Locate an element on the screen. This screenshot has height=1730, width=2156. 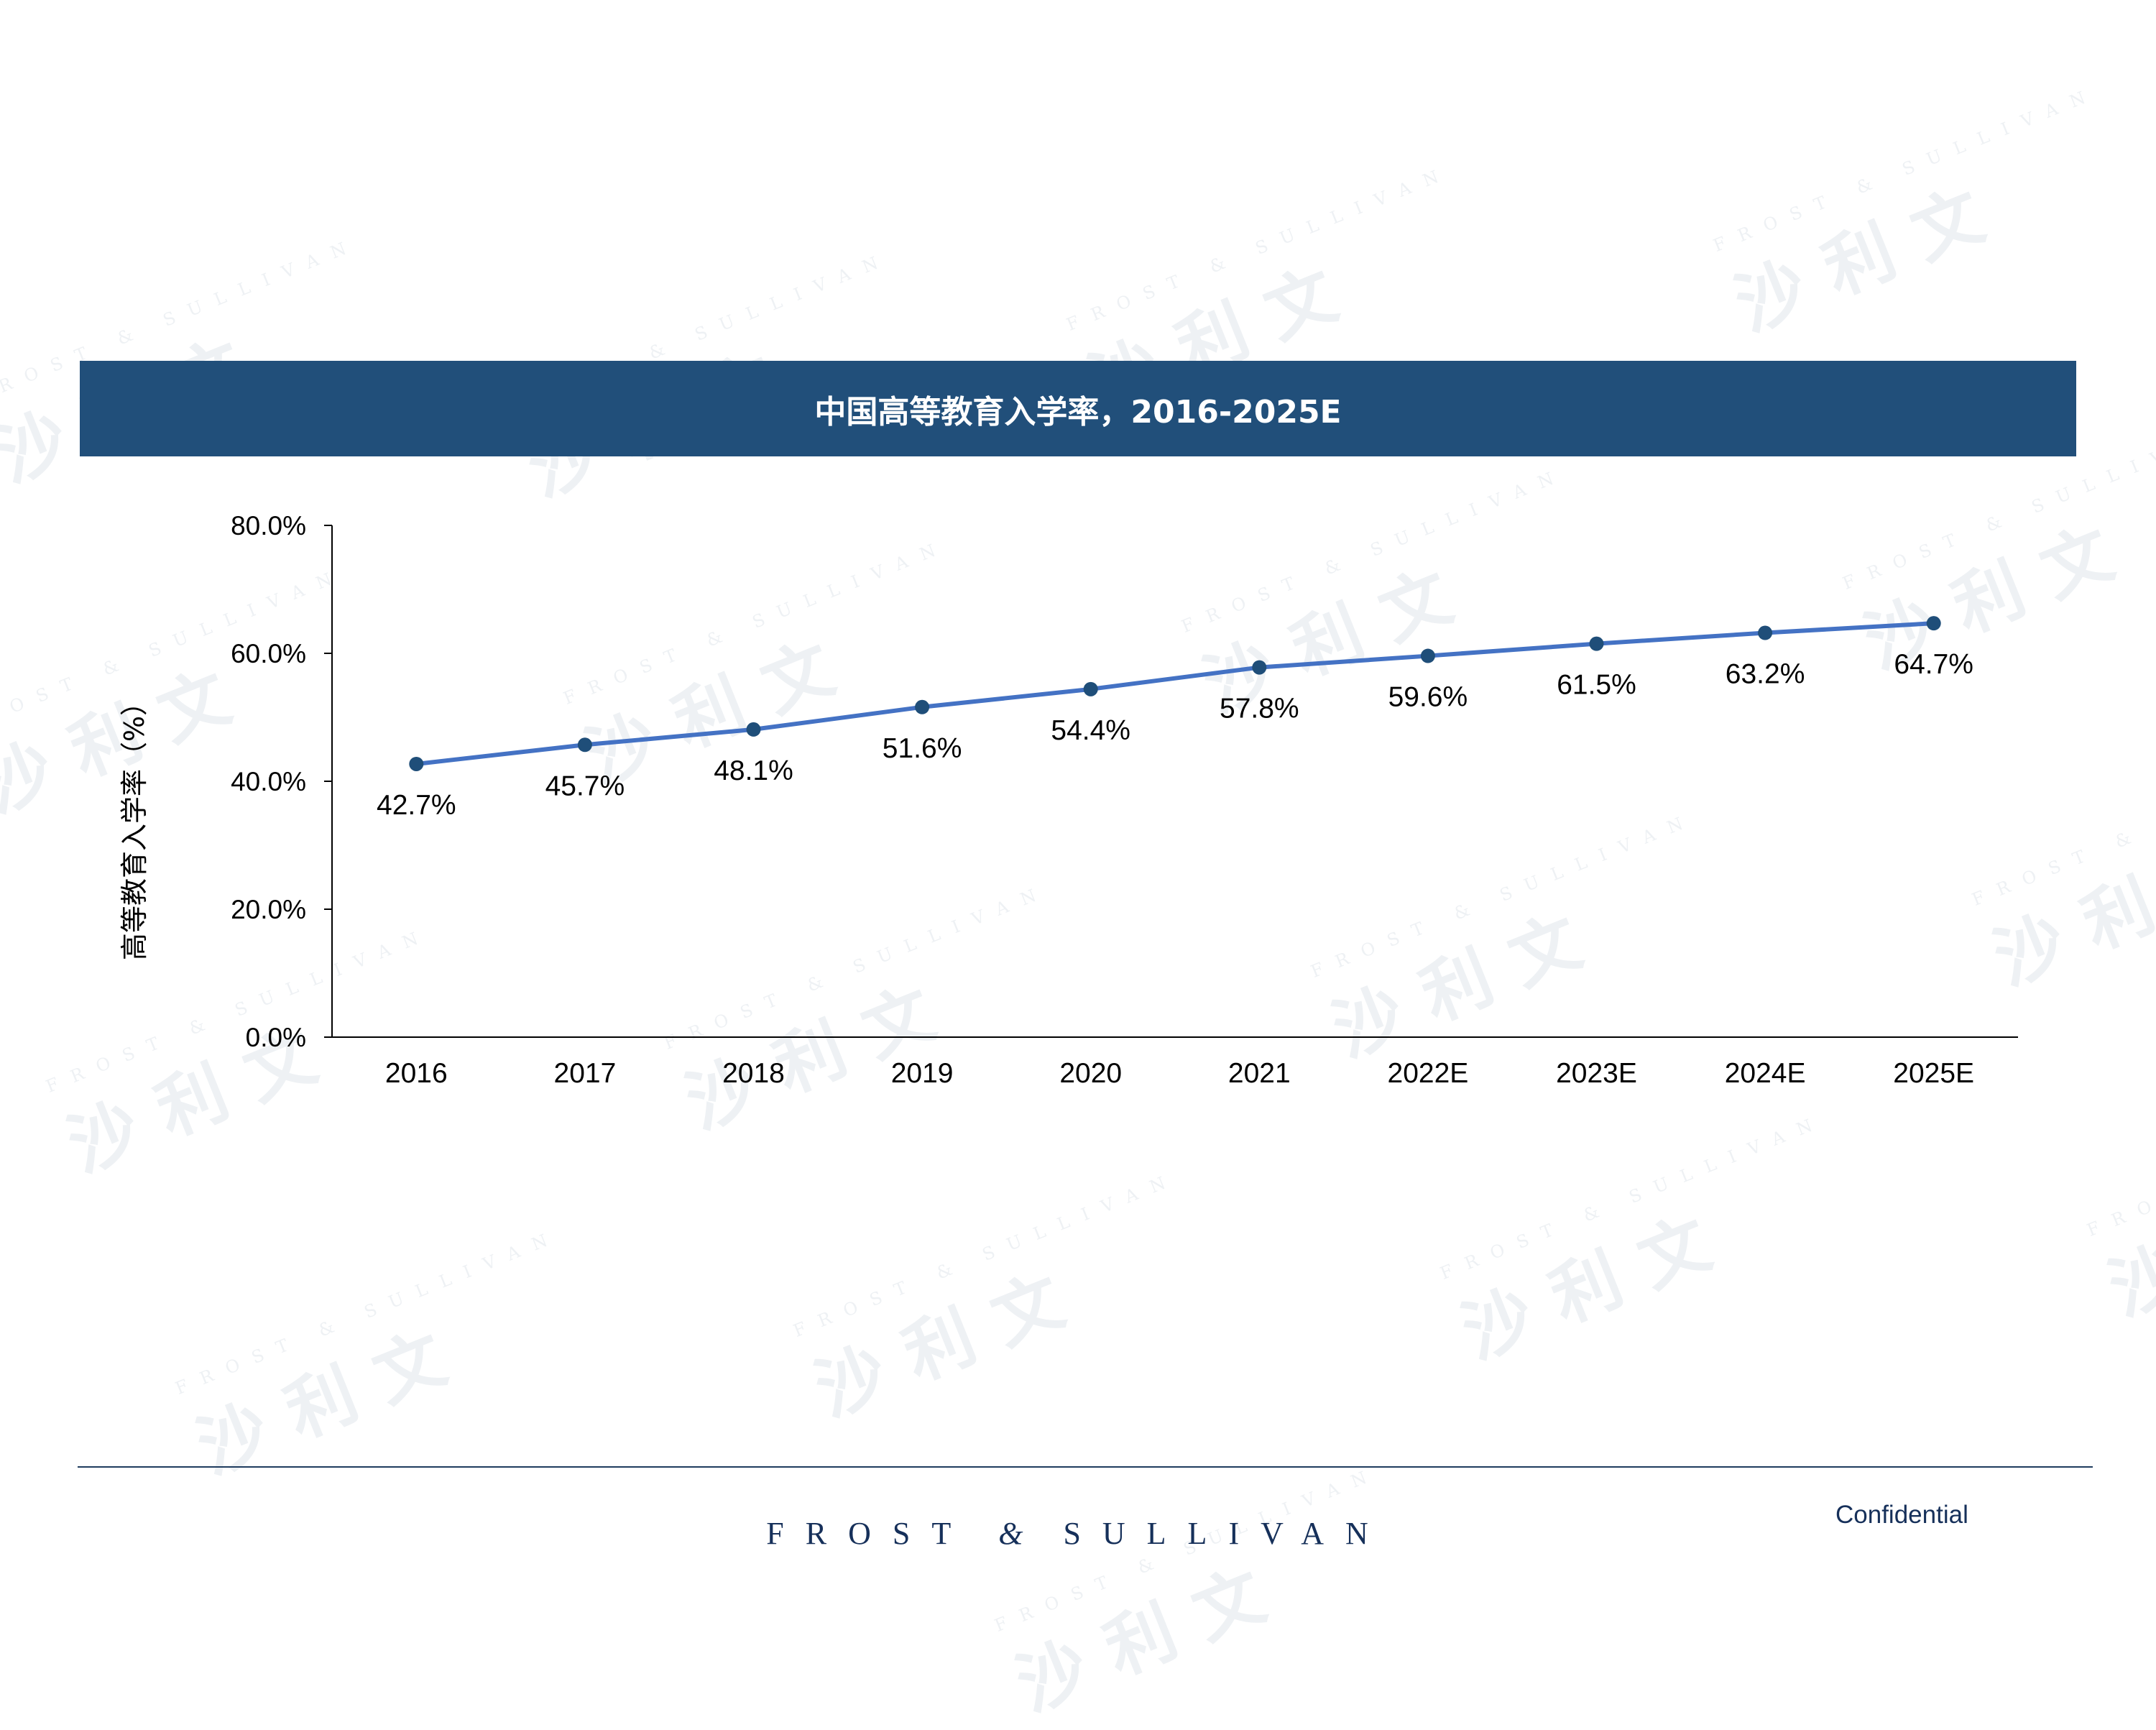
data-label: 59.6% is located at coordinates (1428, 697).